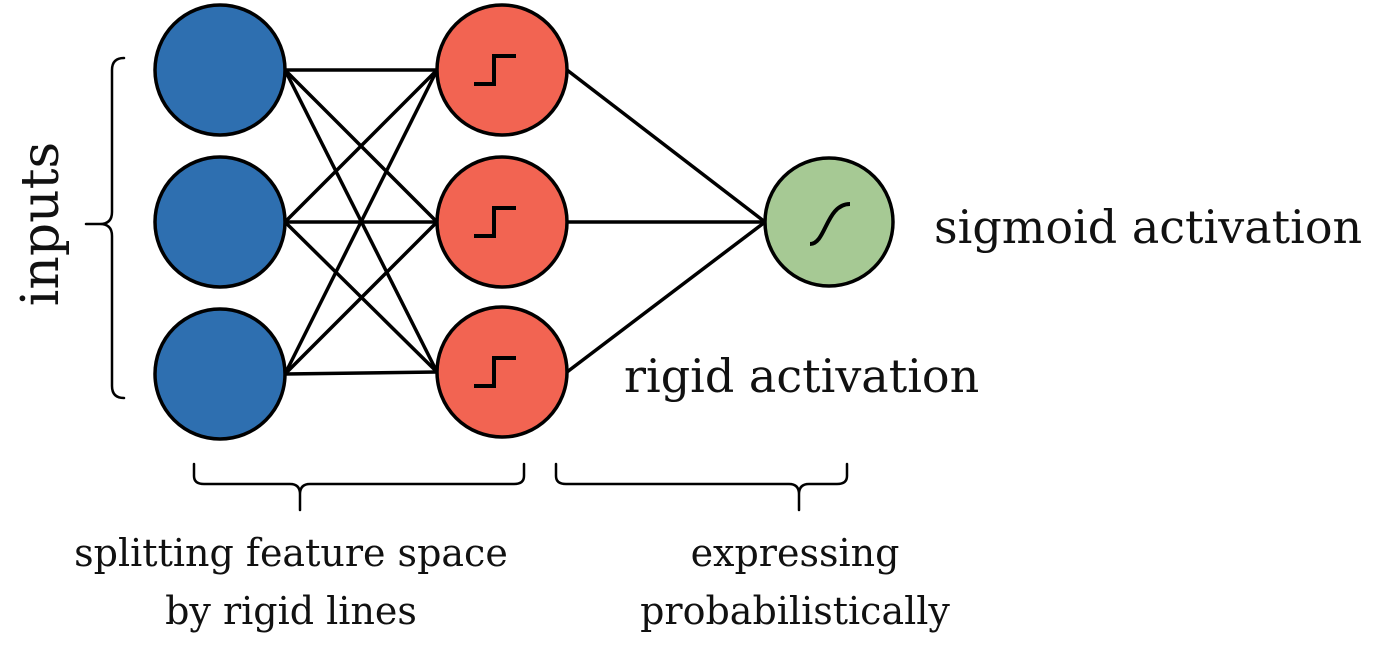 This screenshot has height=647, width=1400. I want to click on input-layer, so click(220, 222).